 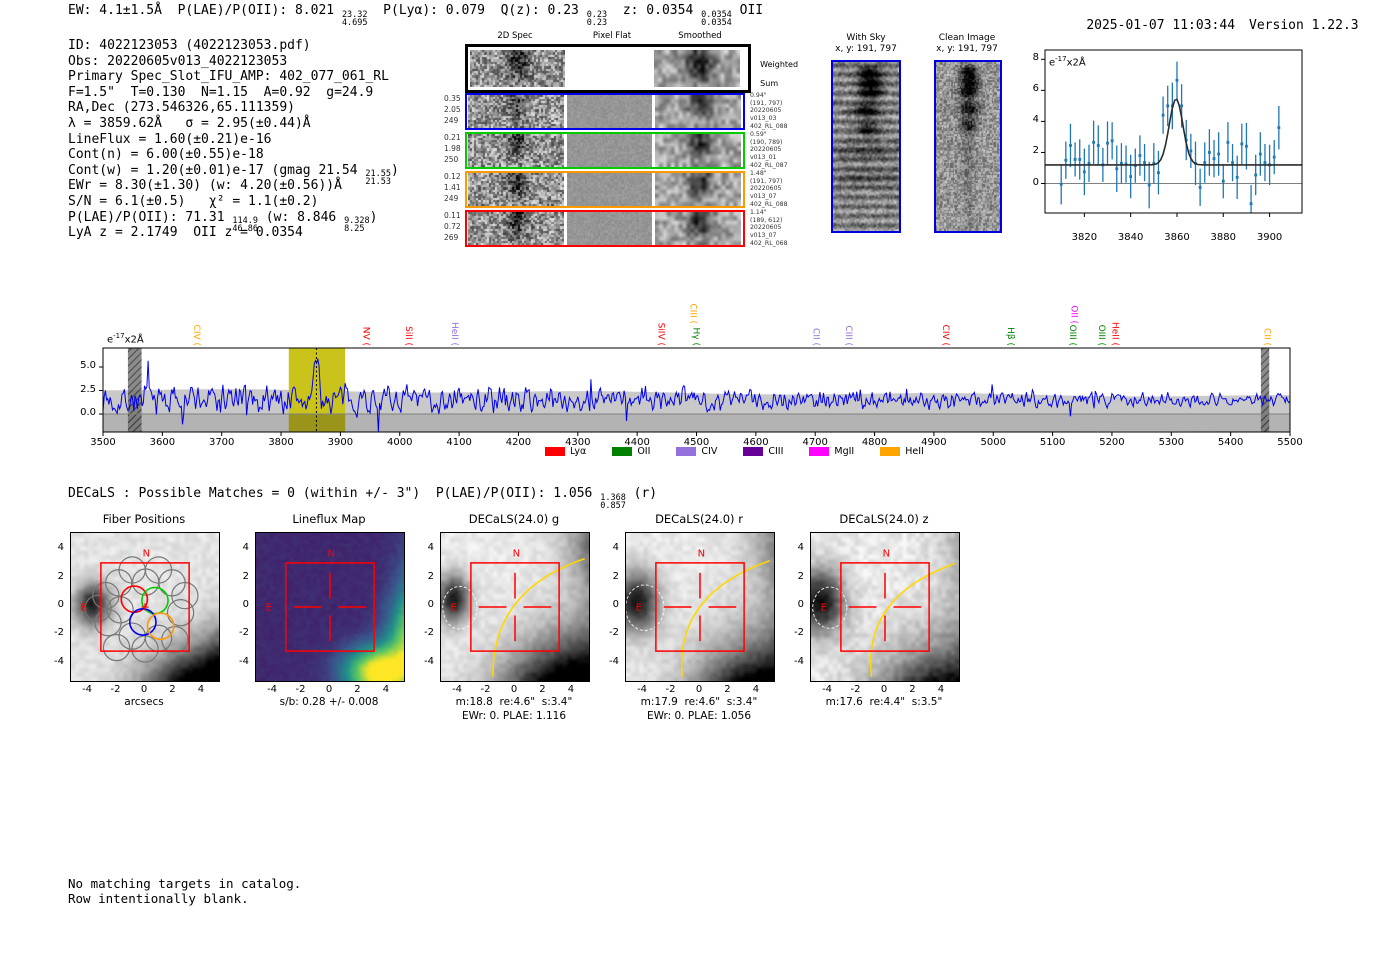 What do you see at coordinates (386, 689) in the screenshot?
I see `panel-x-tick: 4` at bounding box center [386, 689].